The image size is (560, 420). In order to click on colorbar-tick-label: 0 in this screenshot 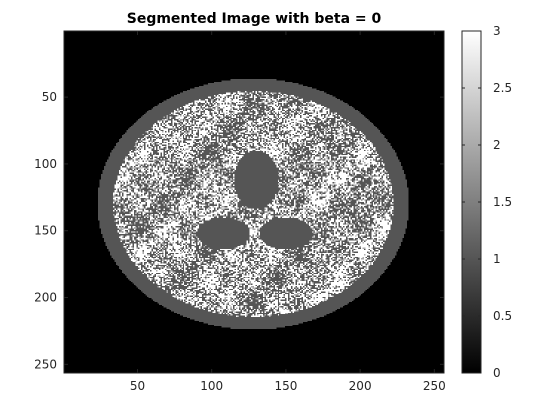, I will do `click(497, 373)`.